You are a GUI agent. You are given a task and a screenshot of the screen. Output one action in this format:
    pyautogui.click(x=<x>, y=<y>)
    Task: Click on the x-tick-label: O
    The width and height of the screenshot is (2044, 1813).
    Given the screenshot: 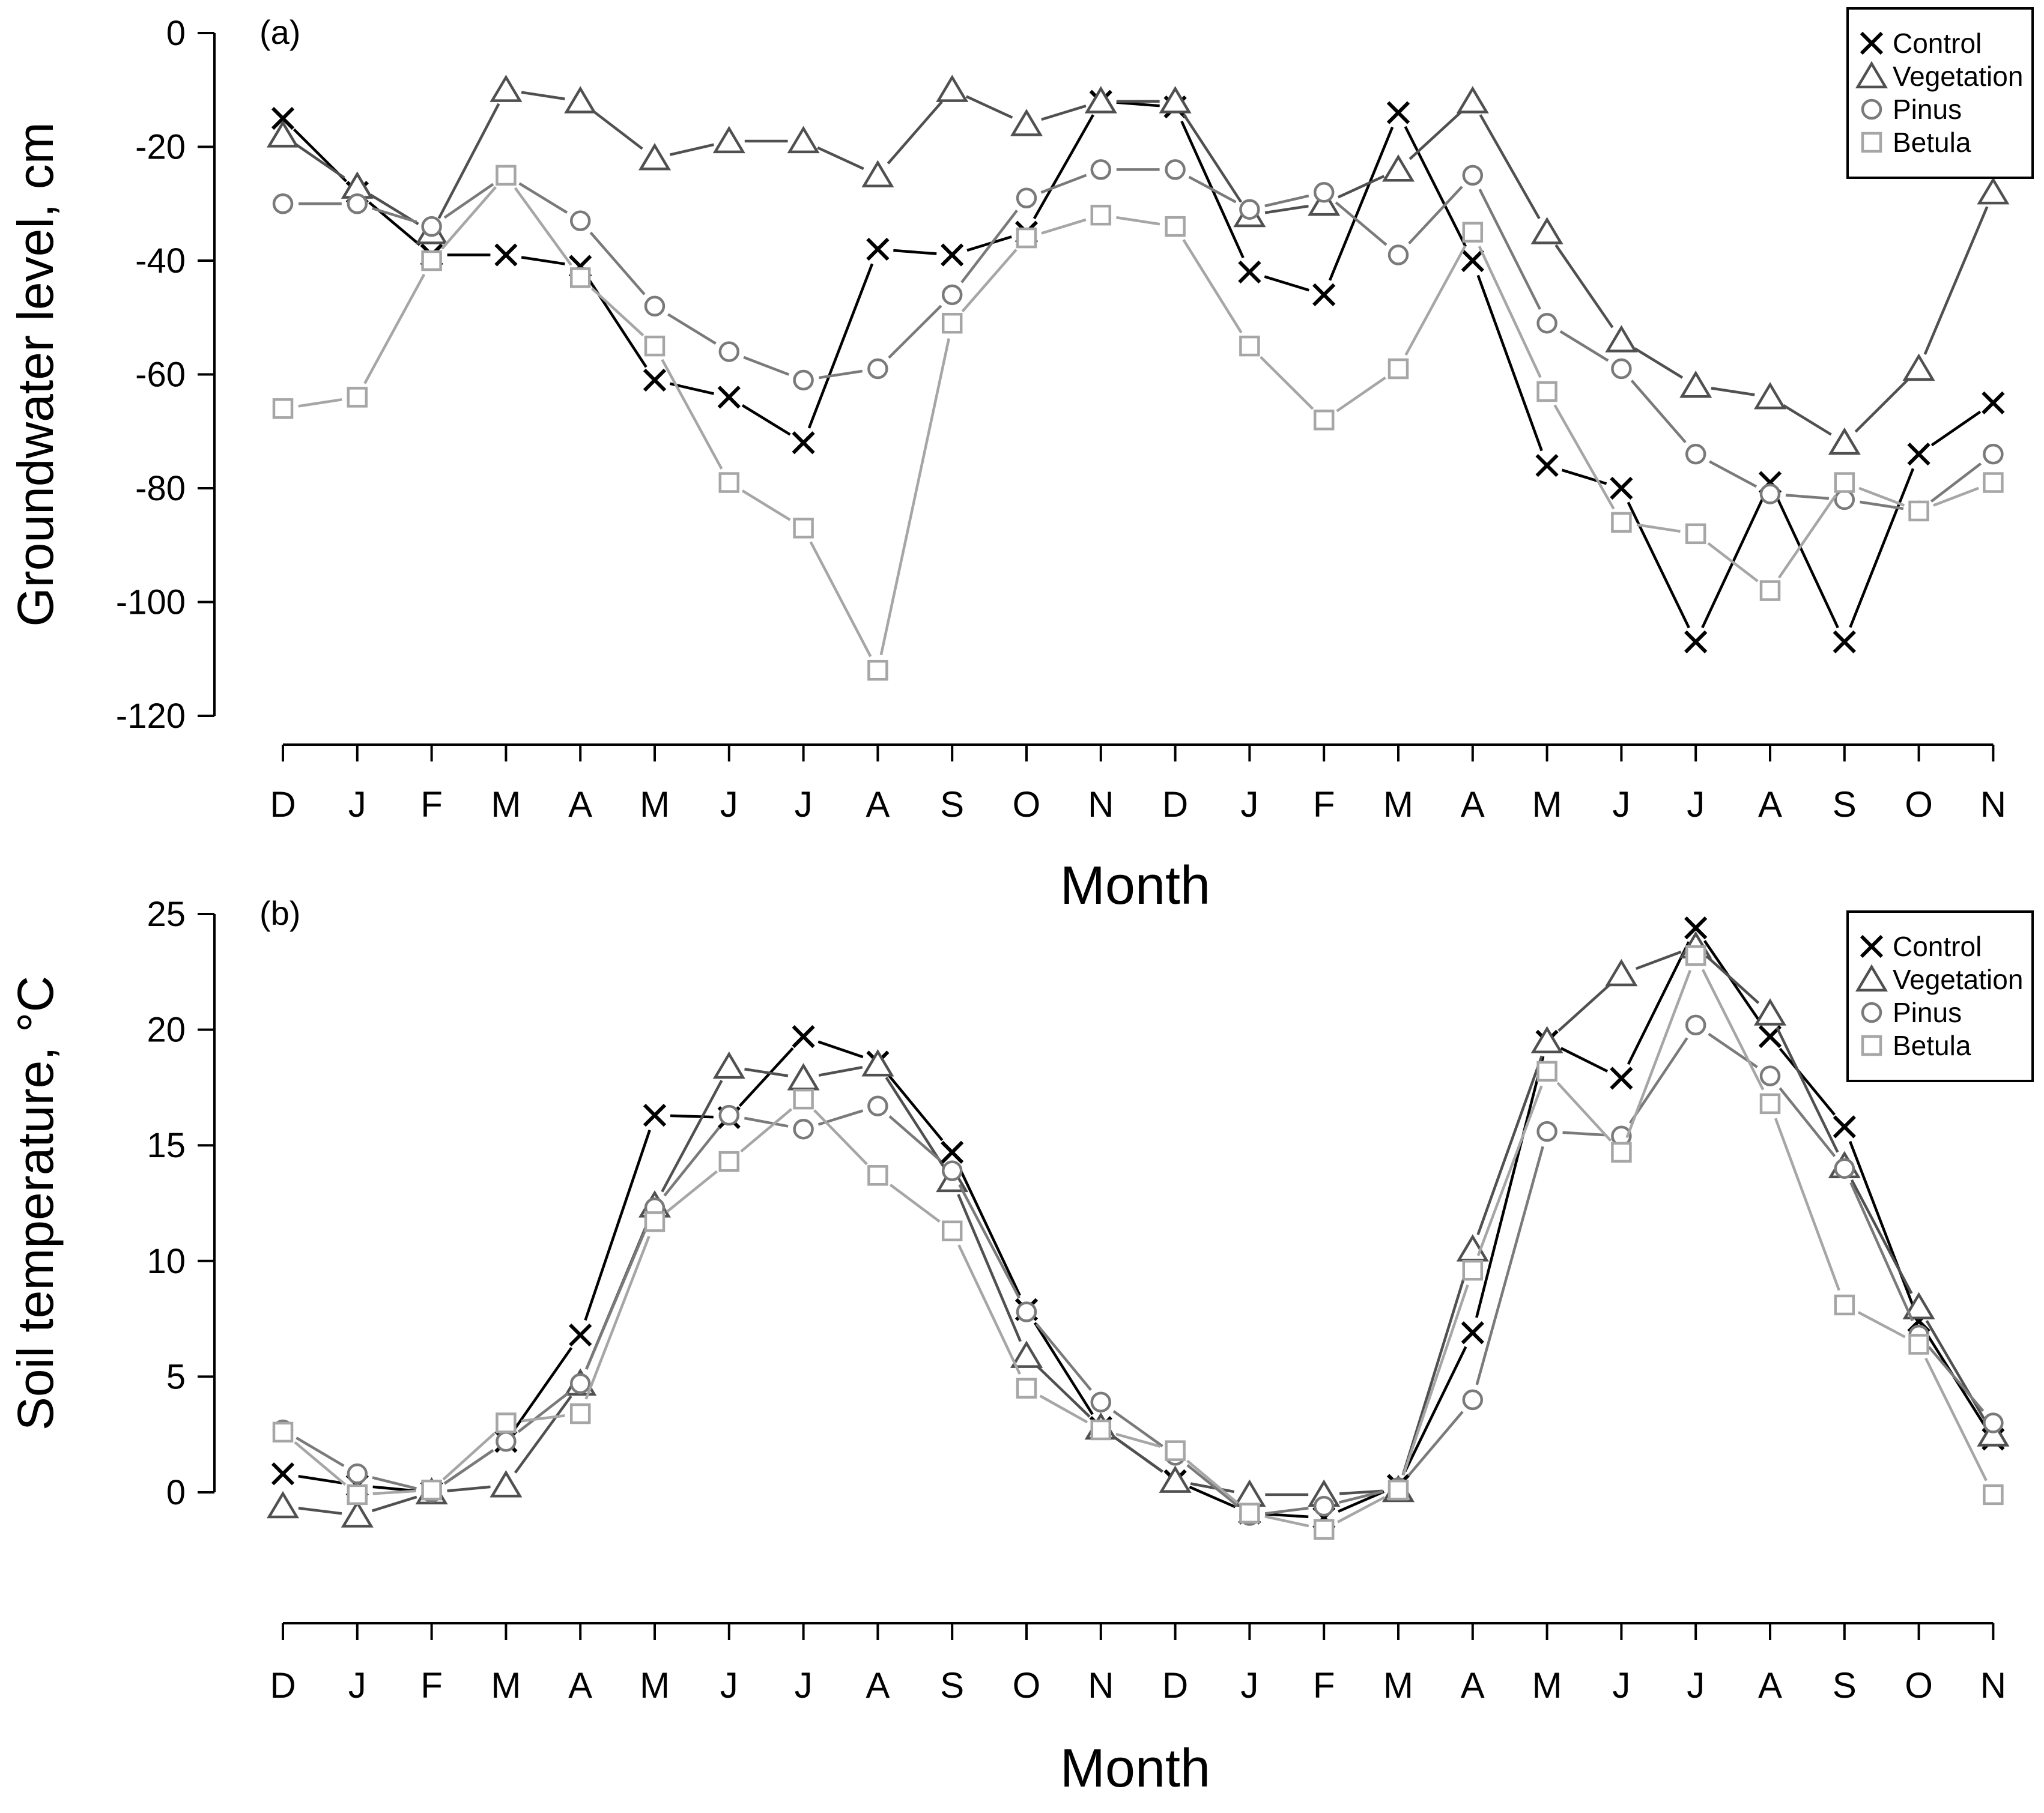 What is the action you would take?
    pyautogui.click(x=1919, y=1685)
    